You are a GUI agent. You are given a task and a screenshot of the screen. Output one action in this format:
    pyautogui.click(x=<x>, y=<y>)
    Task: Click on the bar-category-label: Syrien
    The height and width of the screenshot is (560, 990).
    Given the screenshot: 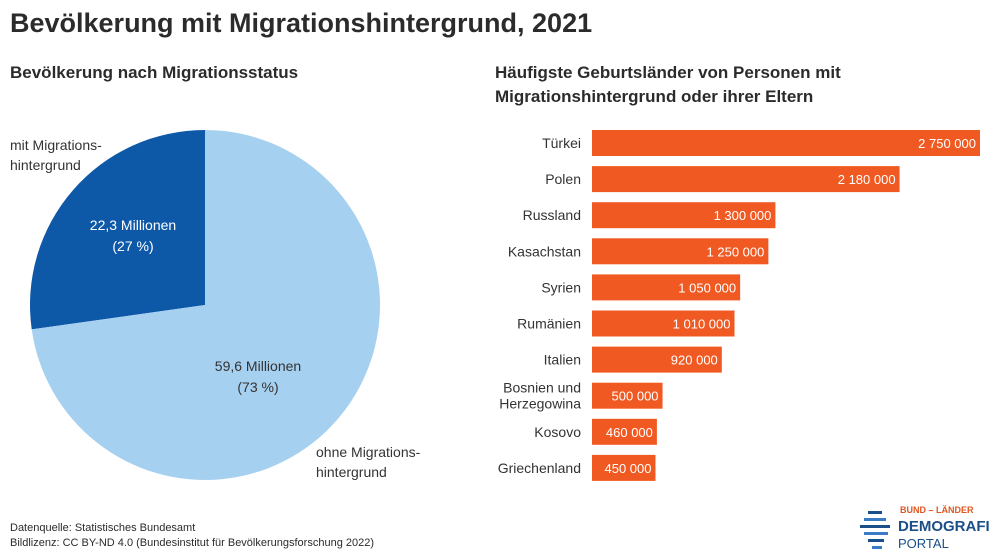 What is the action you would take?
    pyautogui.click(x=561, y=287)
    